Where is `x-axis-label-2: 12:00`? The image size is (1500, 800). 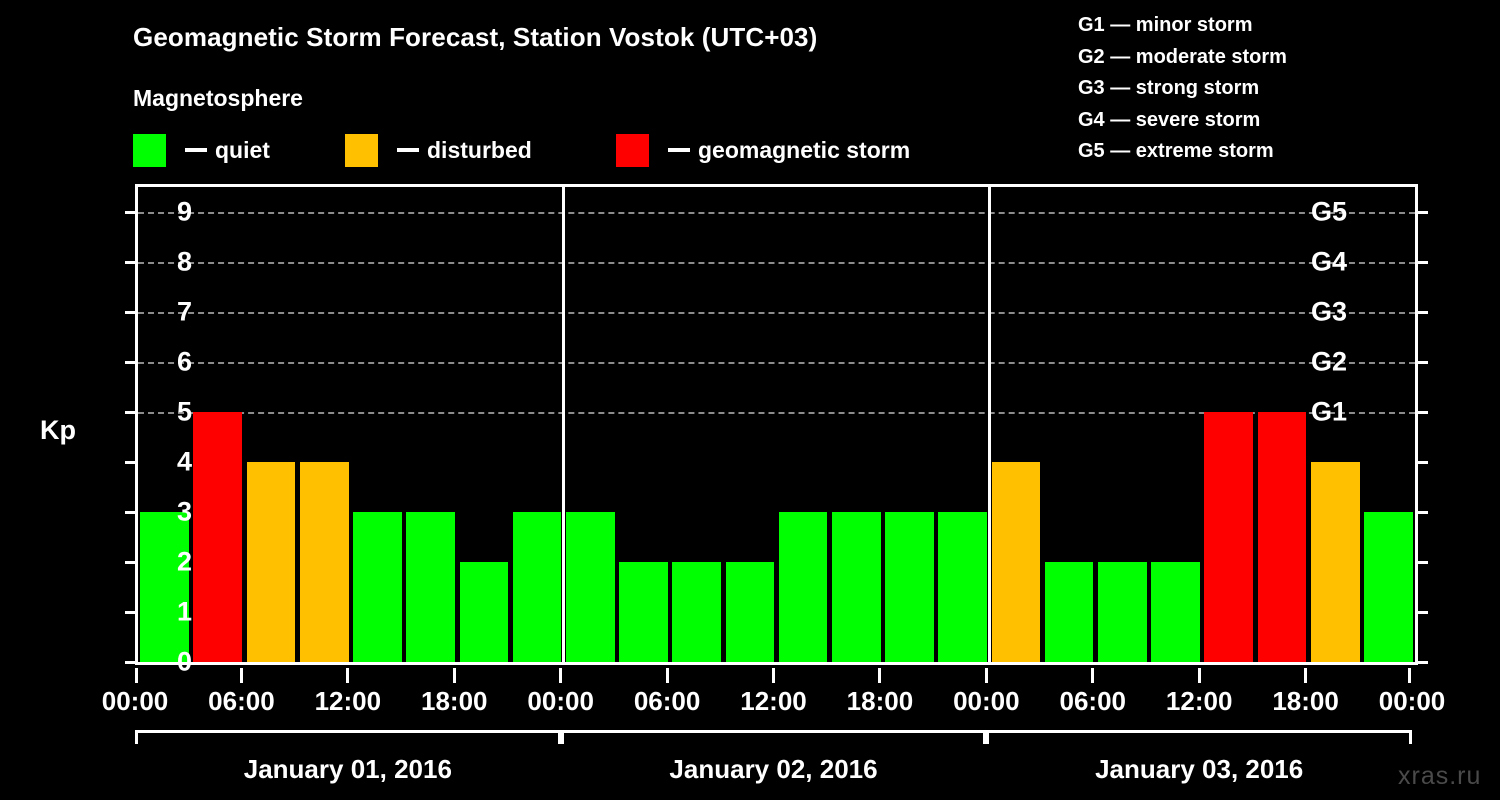 x-axis-label-2: 12:00 is located at coordinates (348, 701).